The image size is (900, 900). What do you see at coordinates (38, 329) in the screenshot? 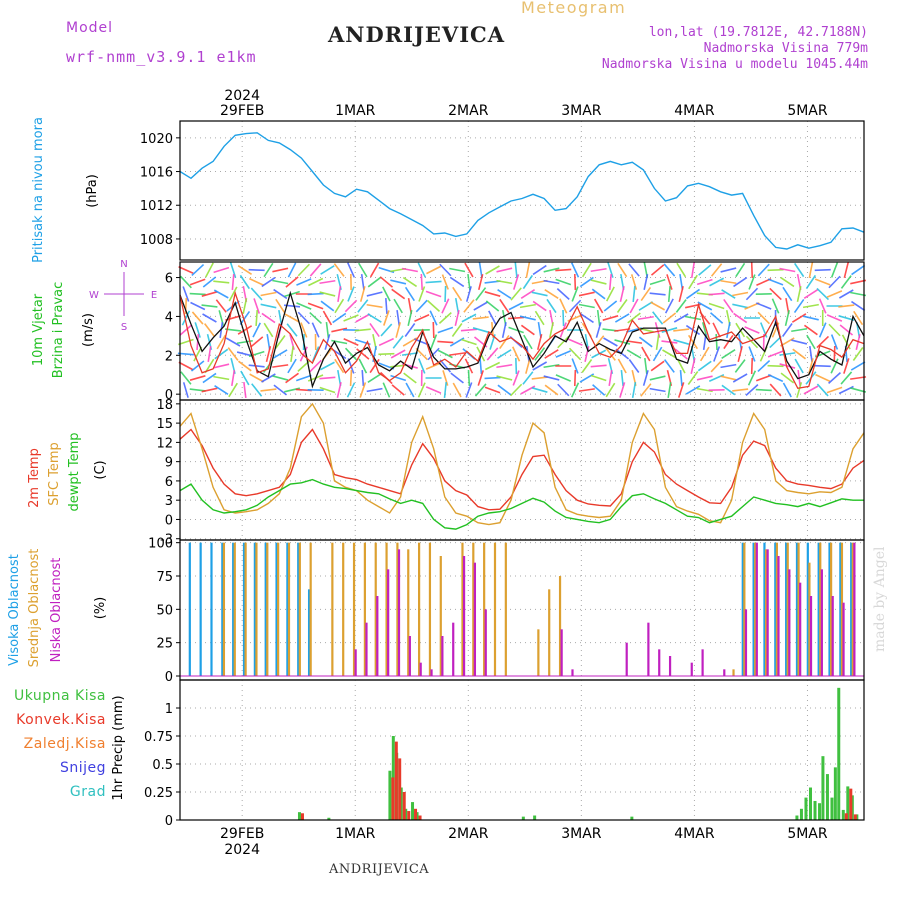
I see `wind-axis-label-1: 10m Vjetar` at bounding box center [38, 329].